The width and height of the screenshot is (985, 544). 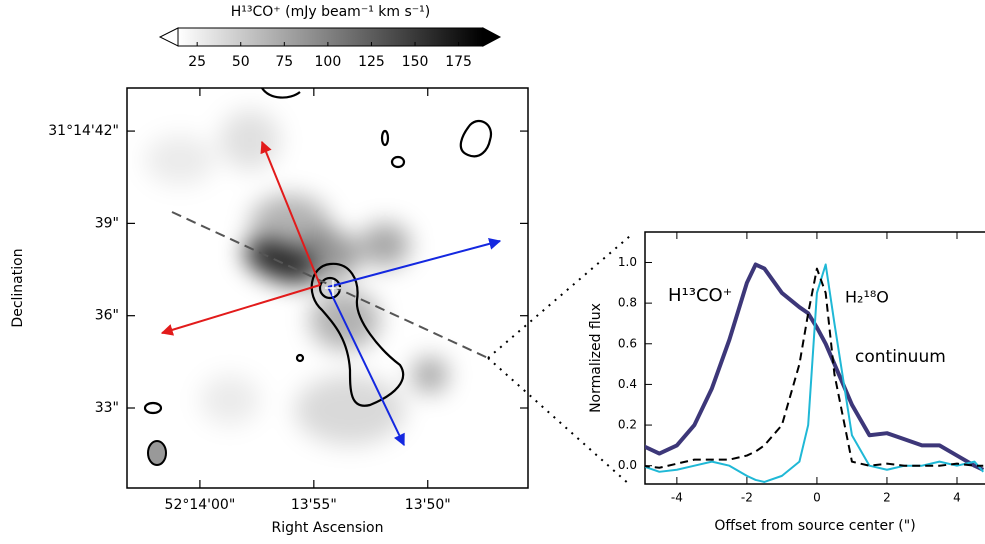 I want to click on colorbar-tick-label: 175, so click(x=458, y=62).